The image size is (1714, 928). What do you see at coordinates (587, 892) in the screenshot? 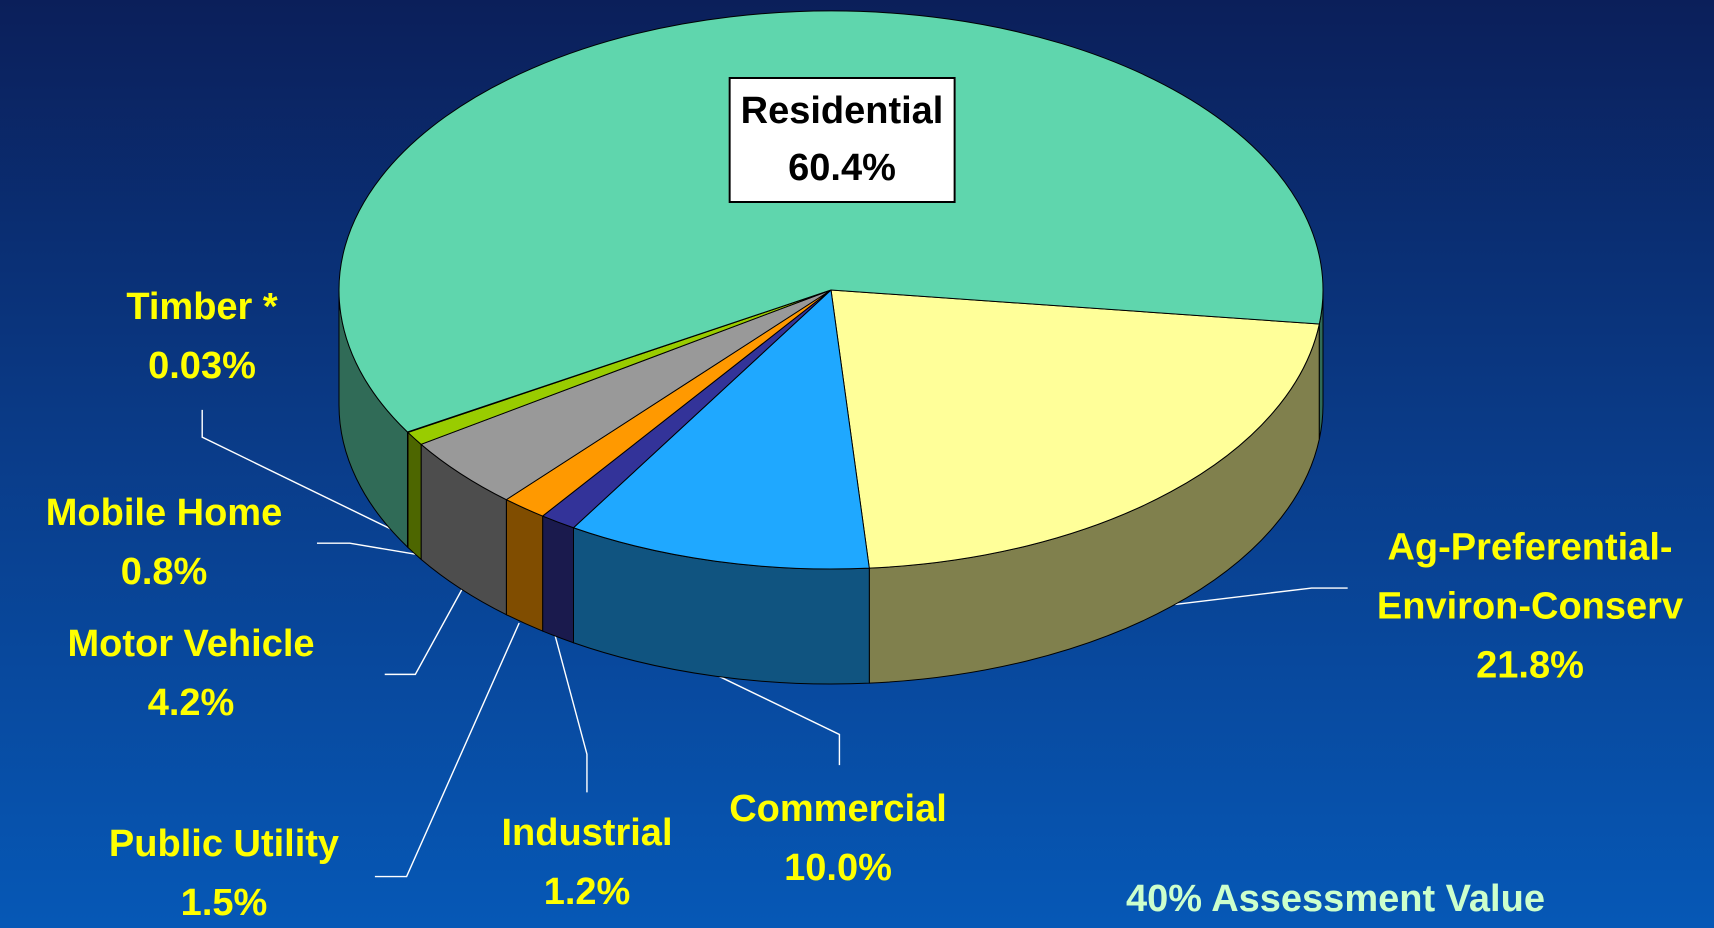
I see `slice-value: 1.2%` at bounding box center [587, 892].